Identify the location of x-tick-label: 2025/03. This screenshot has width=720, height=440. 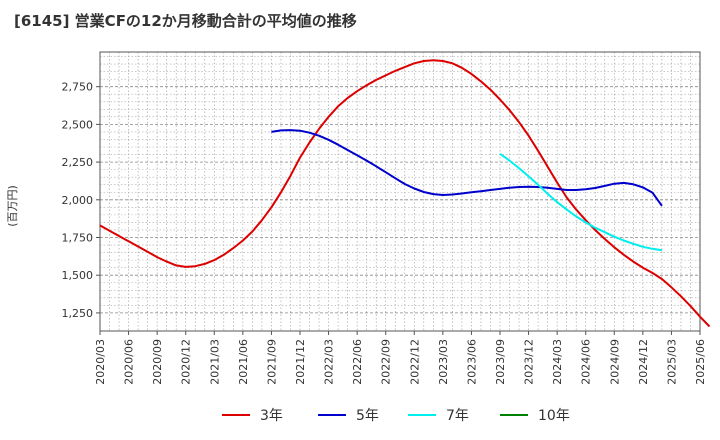
(671, 362).